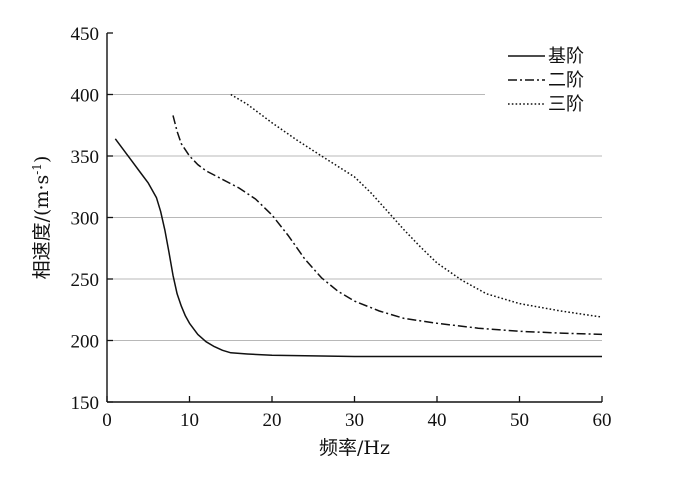  What do you see at coordinates (354, 448) in the screenshot?
I see `x-axis-label: 频率/Hz` at bounding box center [354, 448].